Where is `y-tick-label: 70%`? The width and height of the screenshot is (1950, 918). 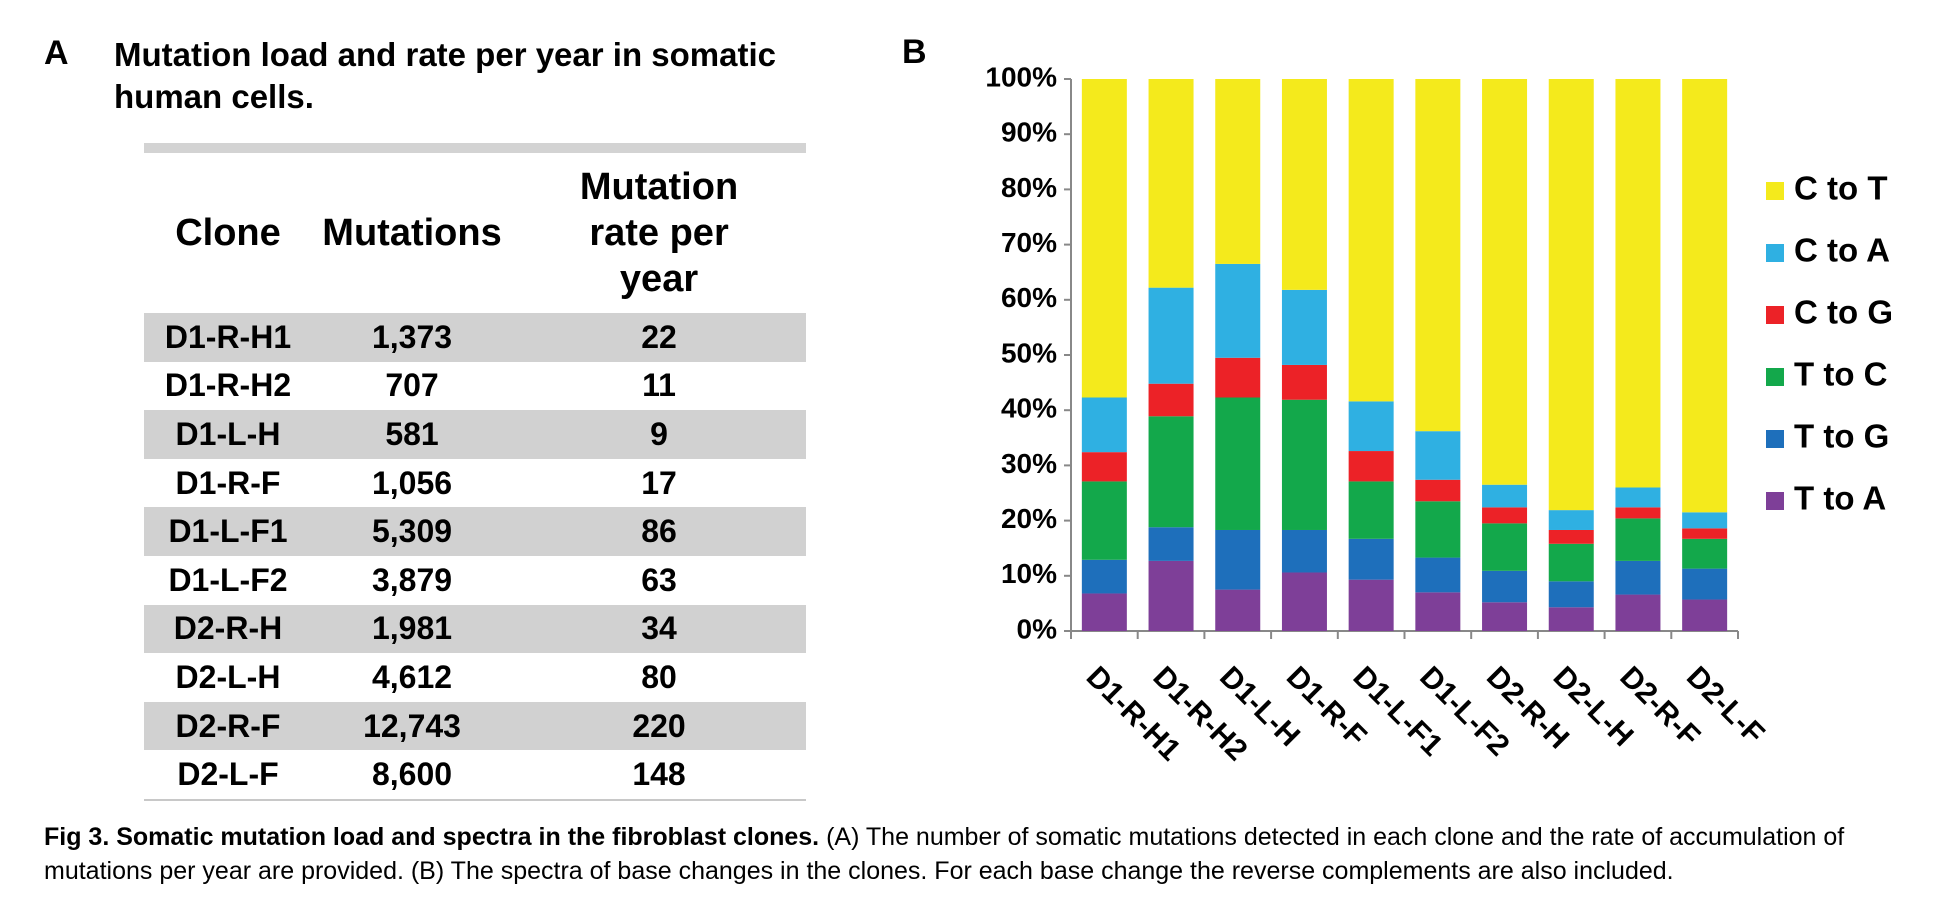
y-tick-label: 70% is located at coordinates (1029, 242).